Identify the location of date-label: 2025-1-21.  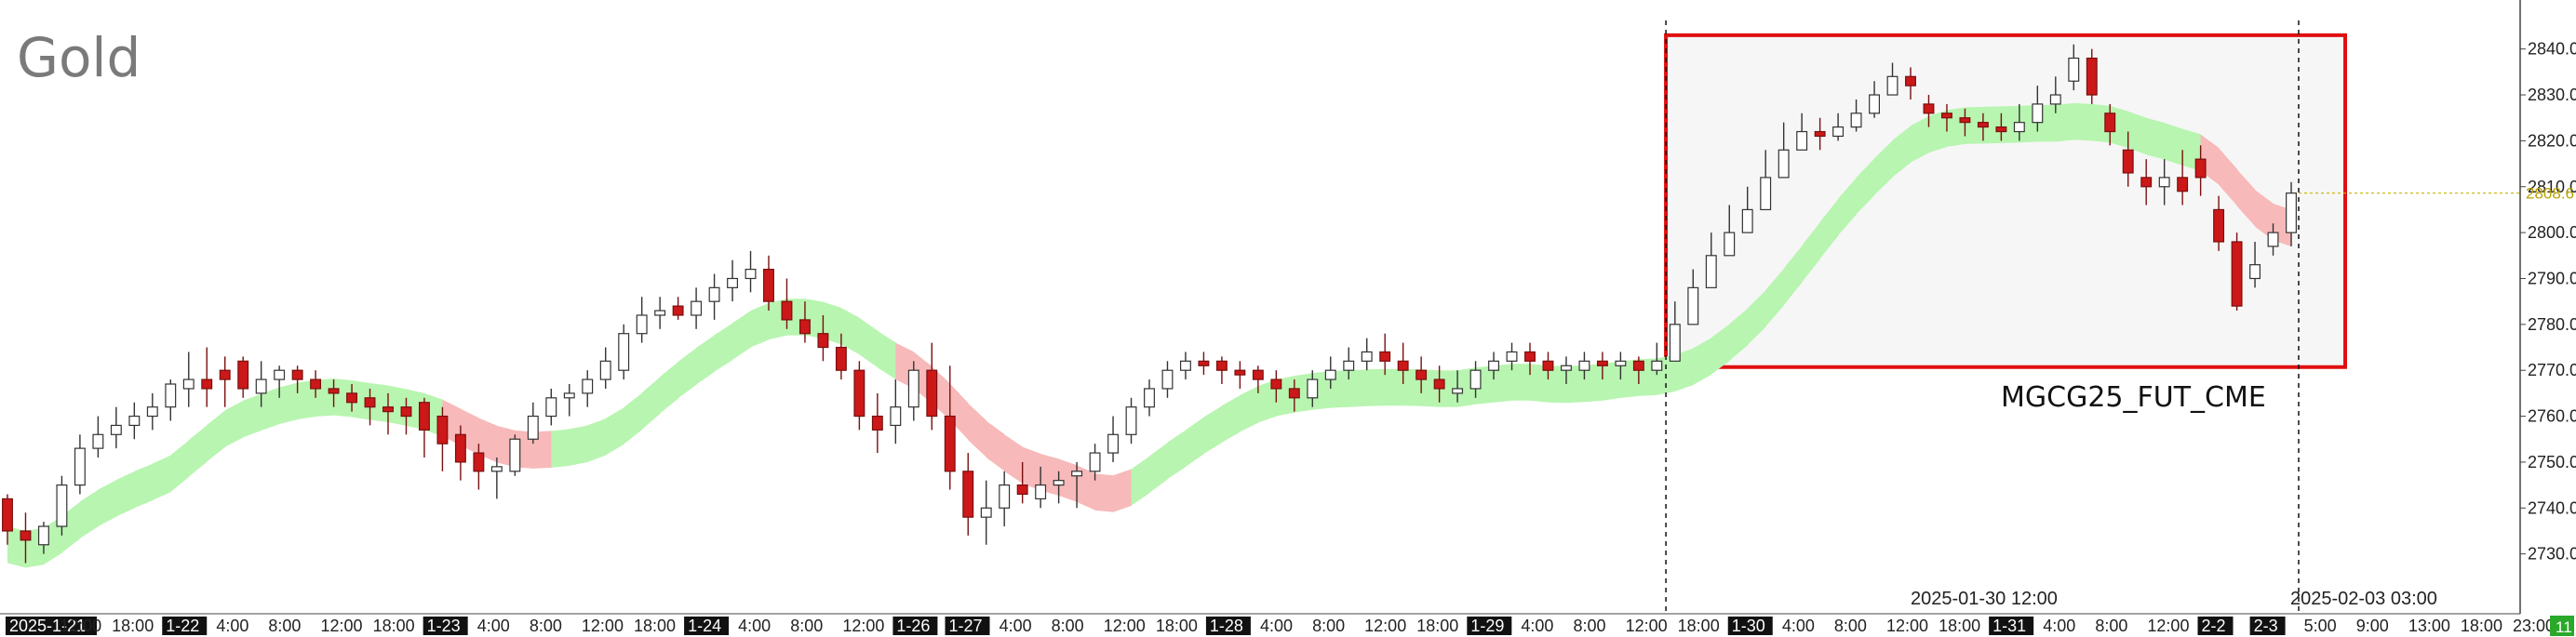
(47, 626).